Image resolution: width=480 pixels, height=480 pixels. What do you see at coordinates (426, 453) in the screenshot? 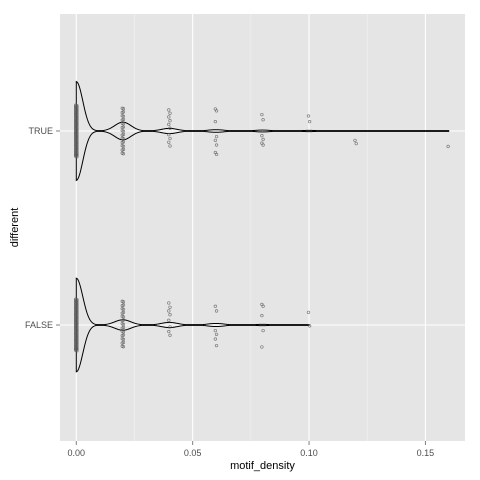
I see `x-tick-label: 0.15` at bounding box center [426, 453].